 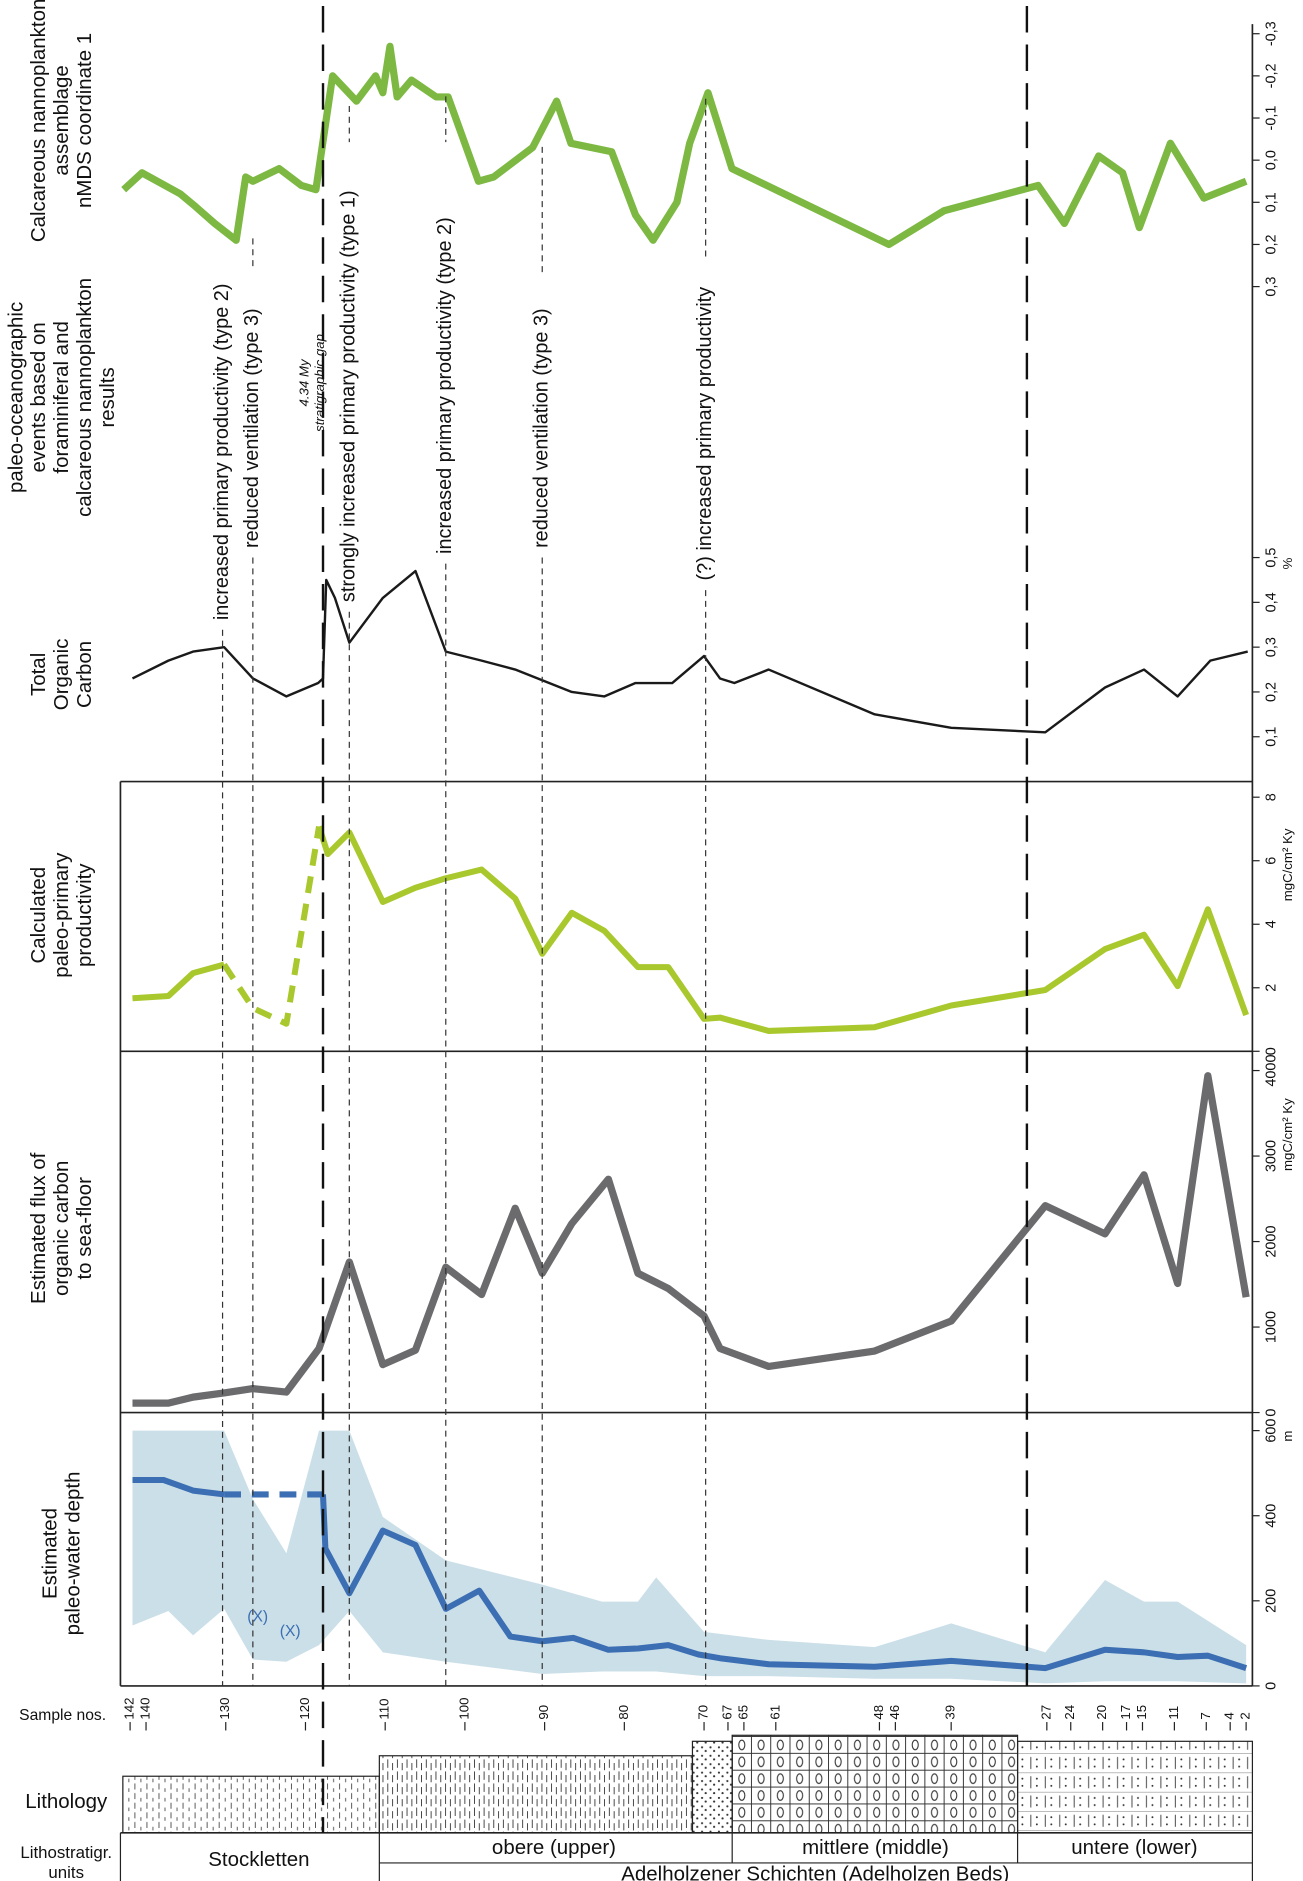 I want to click on y-tick-label: 2, so click(x=1271, y=988).